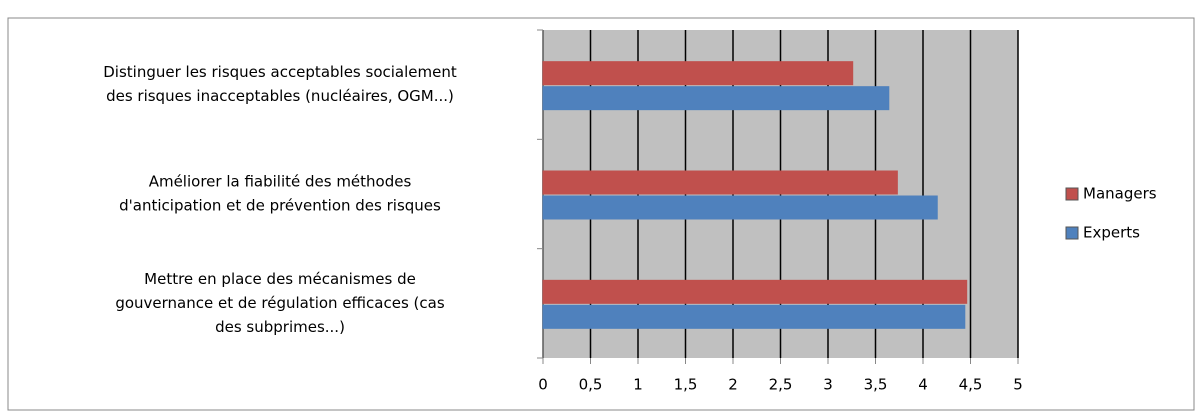  What do you see at coordinates (828, 385) in the screenshot?
I see `x-tick-label: 3` at bounding box center [828, 385].